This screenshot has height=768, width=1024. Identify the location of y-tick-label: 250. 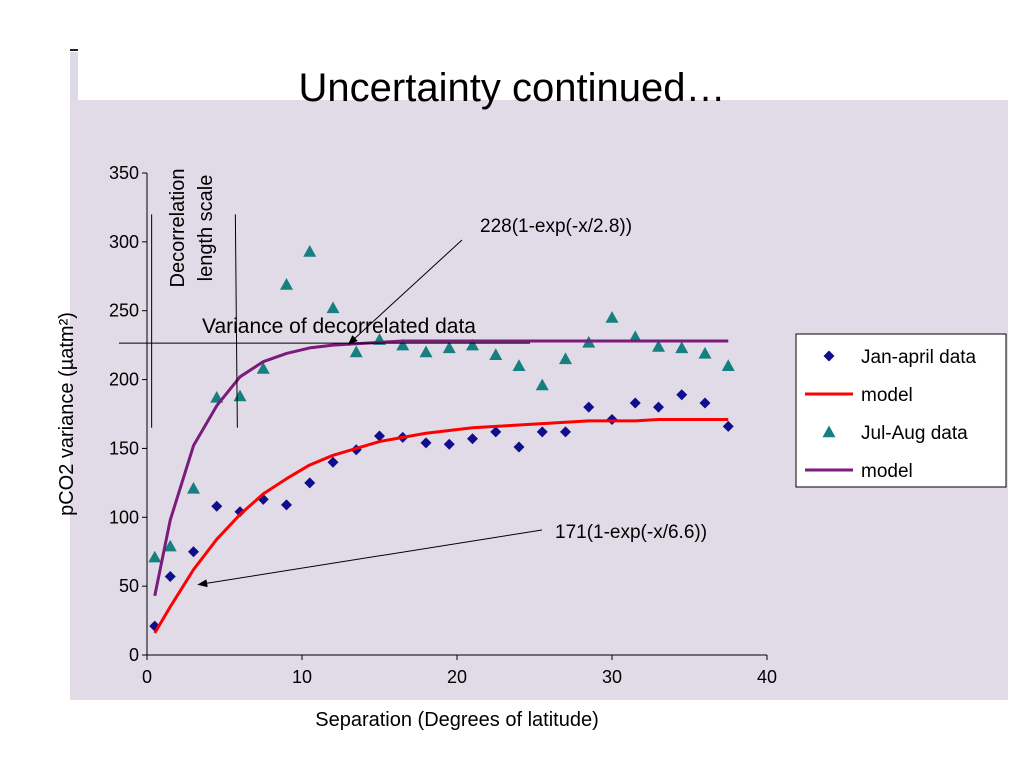
(124, 311).